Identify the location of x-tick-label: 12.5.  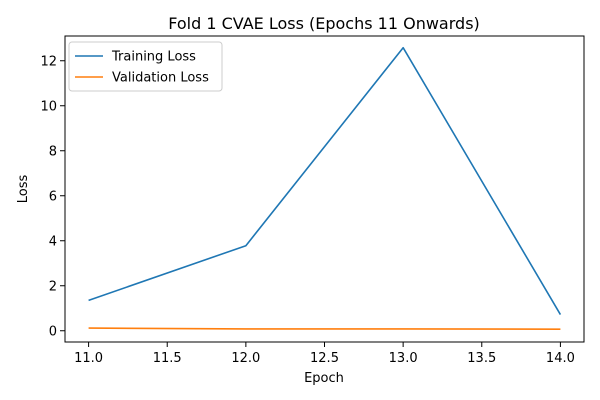
(324, 358).